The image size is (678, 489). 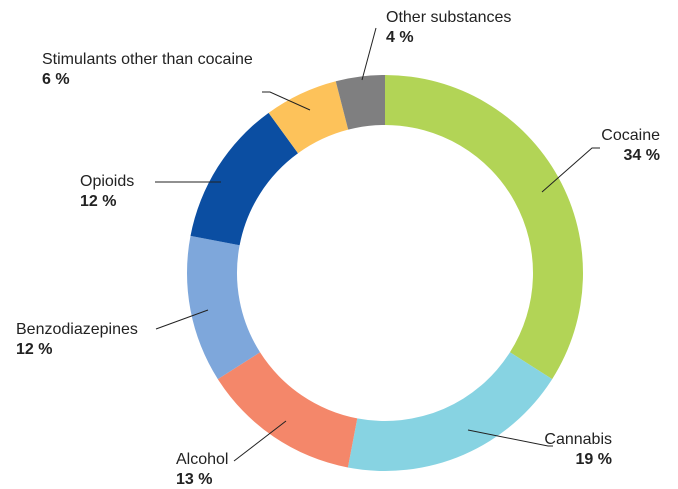 What do you see at coordinates (56, 79) in the screenshot?
I see `value-label-stimulants-other-than-cocaine: 6 %` at bounding box center [56, 79].